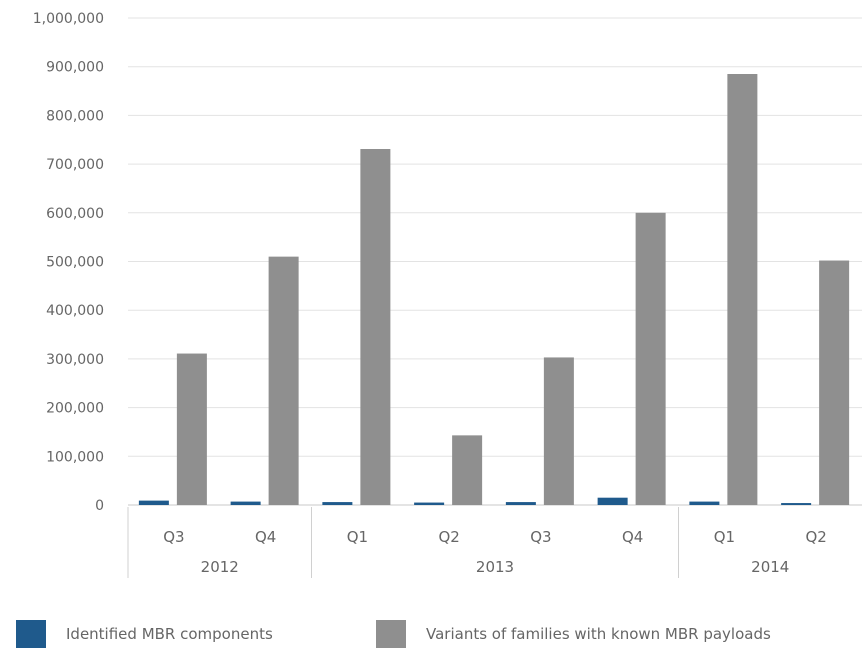  I want to click on y-tick-label: 0, so click(99, 506).